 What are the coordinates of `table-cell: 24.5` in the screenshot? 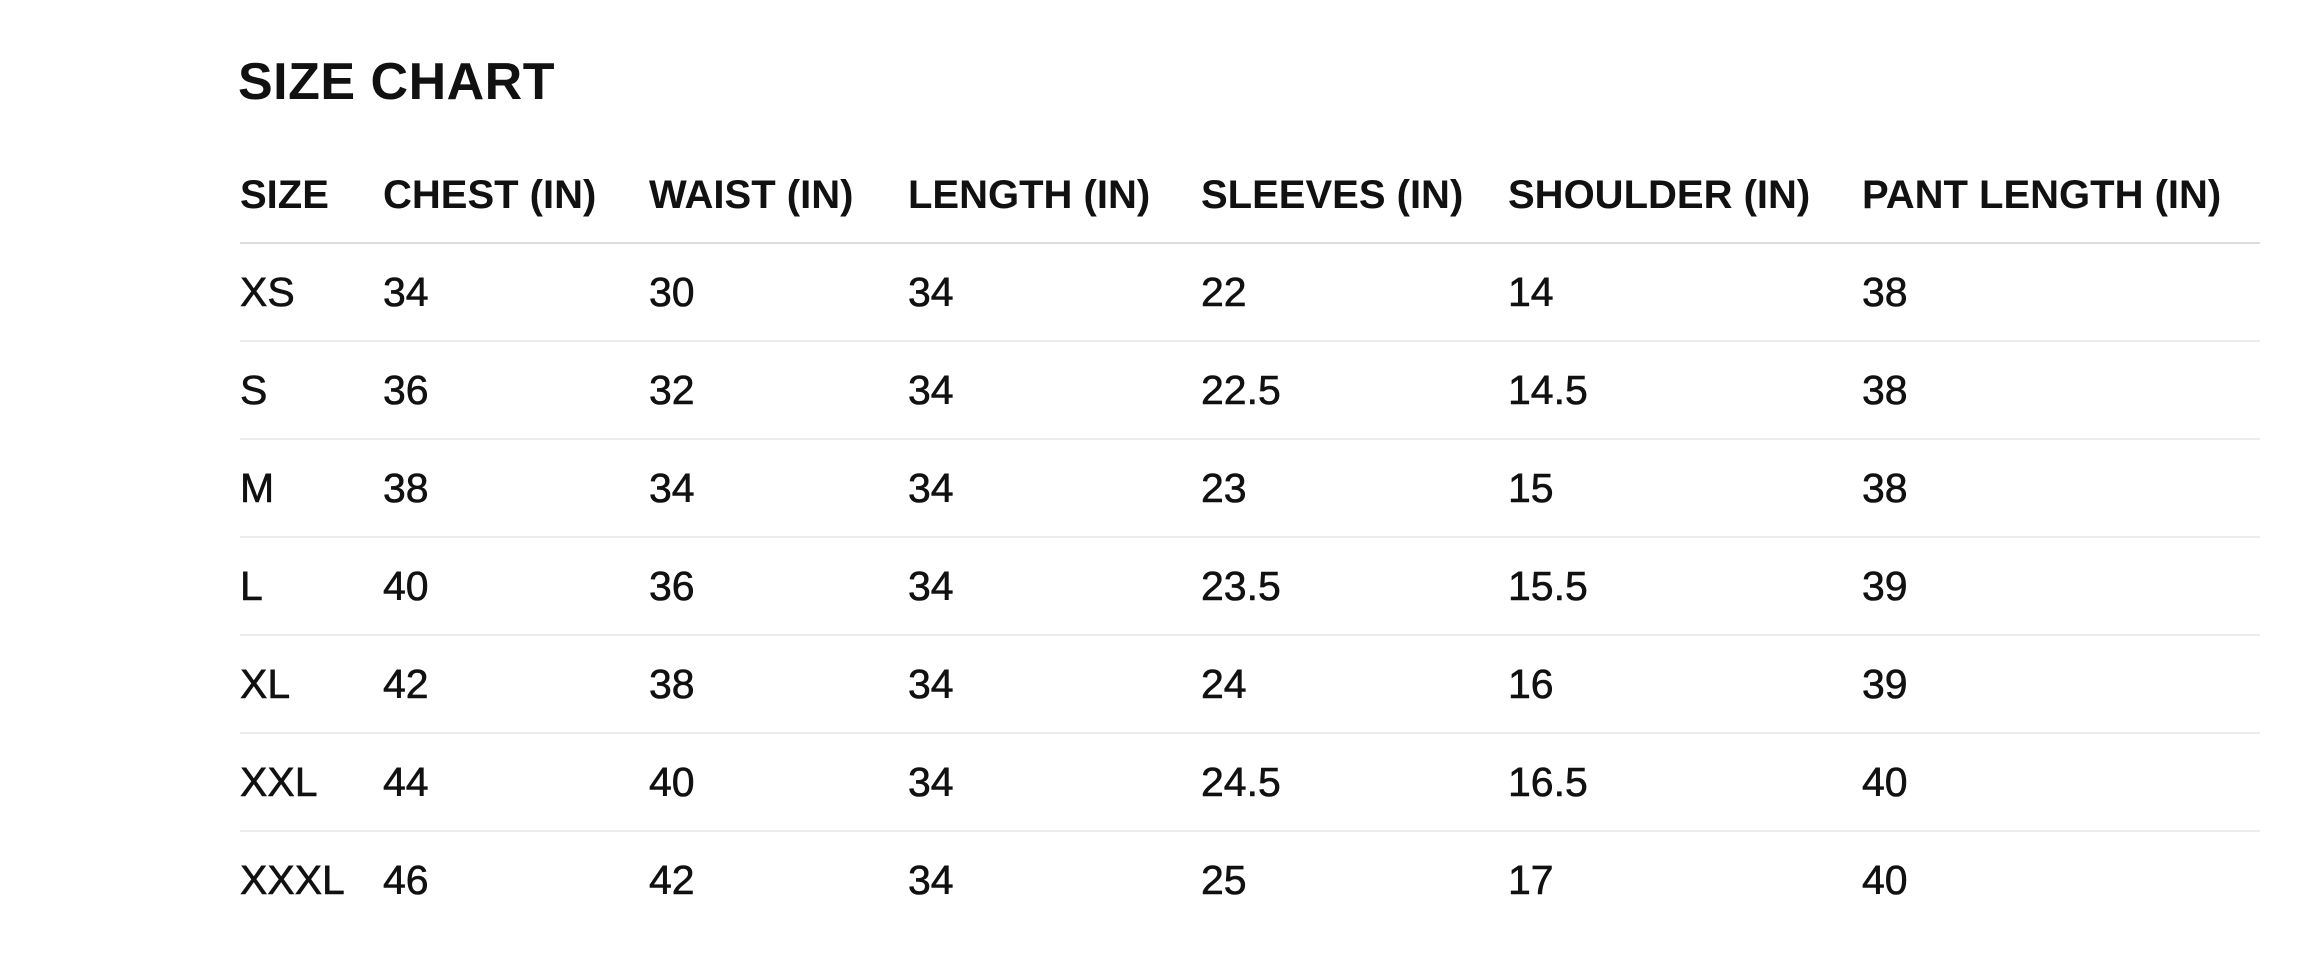 It's located at (1354, 782).